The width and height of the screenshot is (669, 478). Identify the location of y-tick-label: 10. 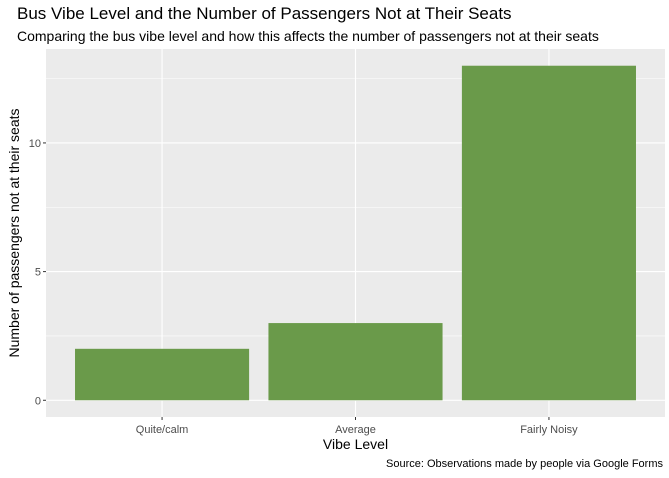
(35, 144).